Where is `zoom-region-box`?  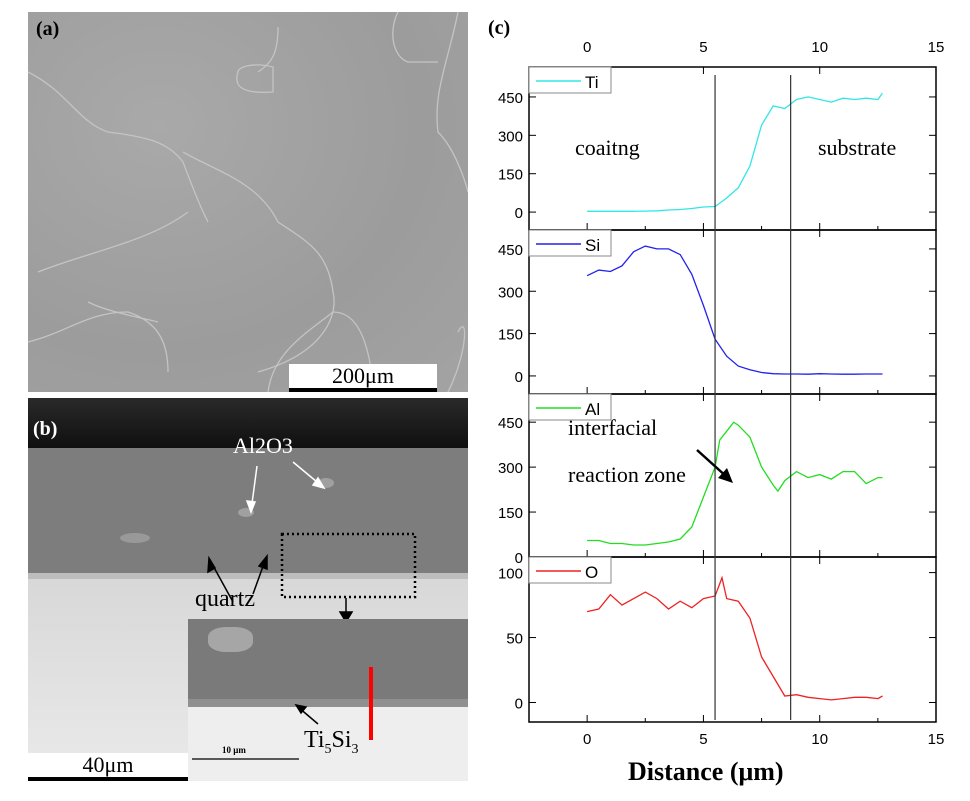 zoom-region-box is located at coordinates (348, 565).